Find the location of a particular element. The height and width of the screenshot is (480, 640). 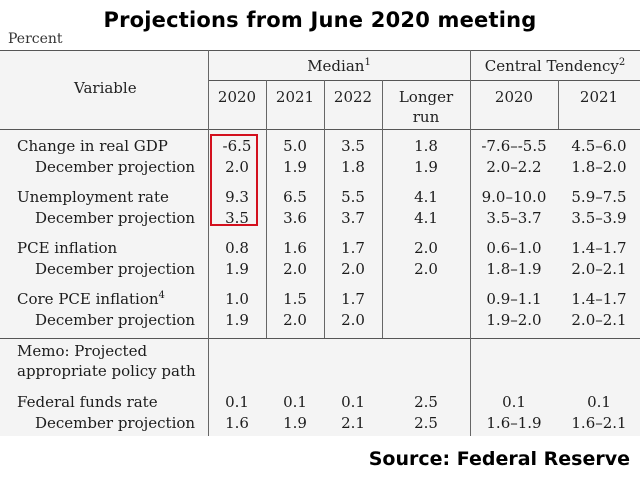

row-label: Federal funds rate is located at coordinates (87, 402).